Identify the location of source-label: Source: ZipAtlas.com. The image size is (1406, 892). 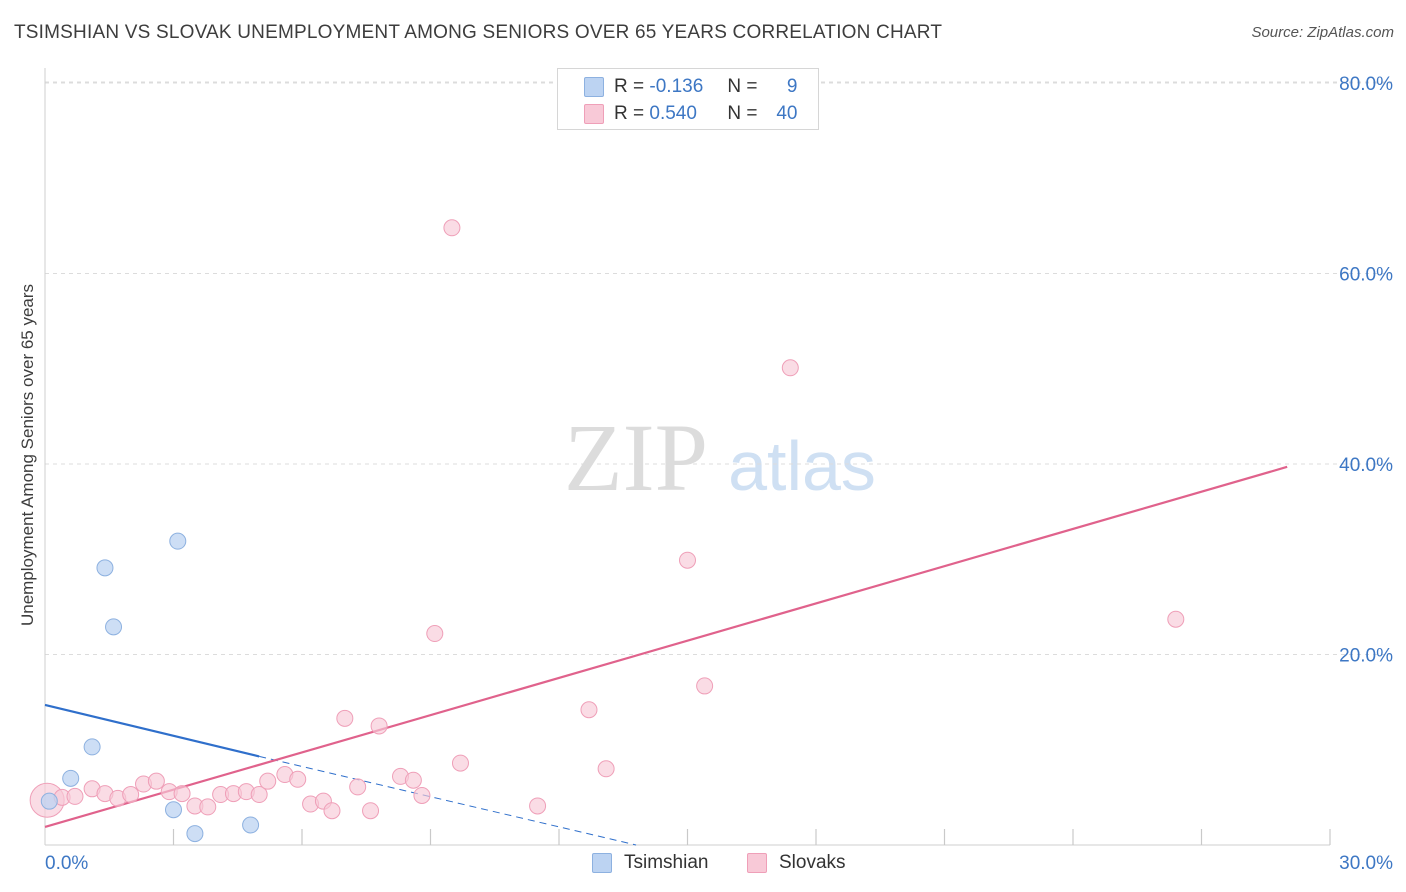
(1322, 32).